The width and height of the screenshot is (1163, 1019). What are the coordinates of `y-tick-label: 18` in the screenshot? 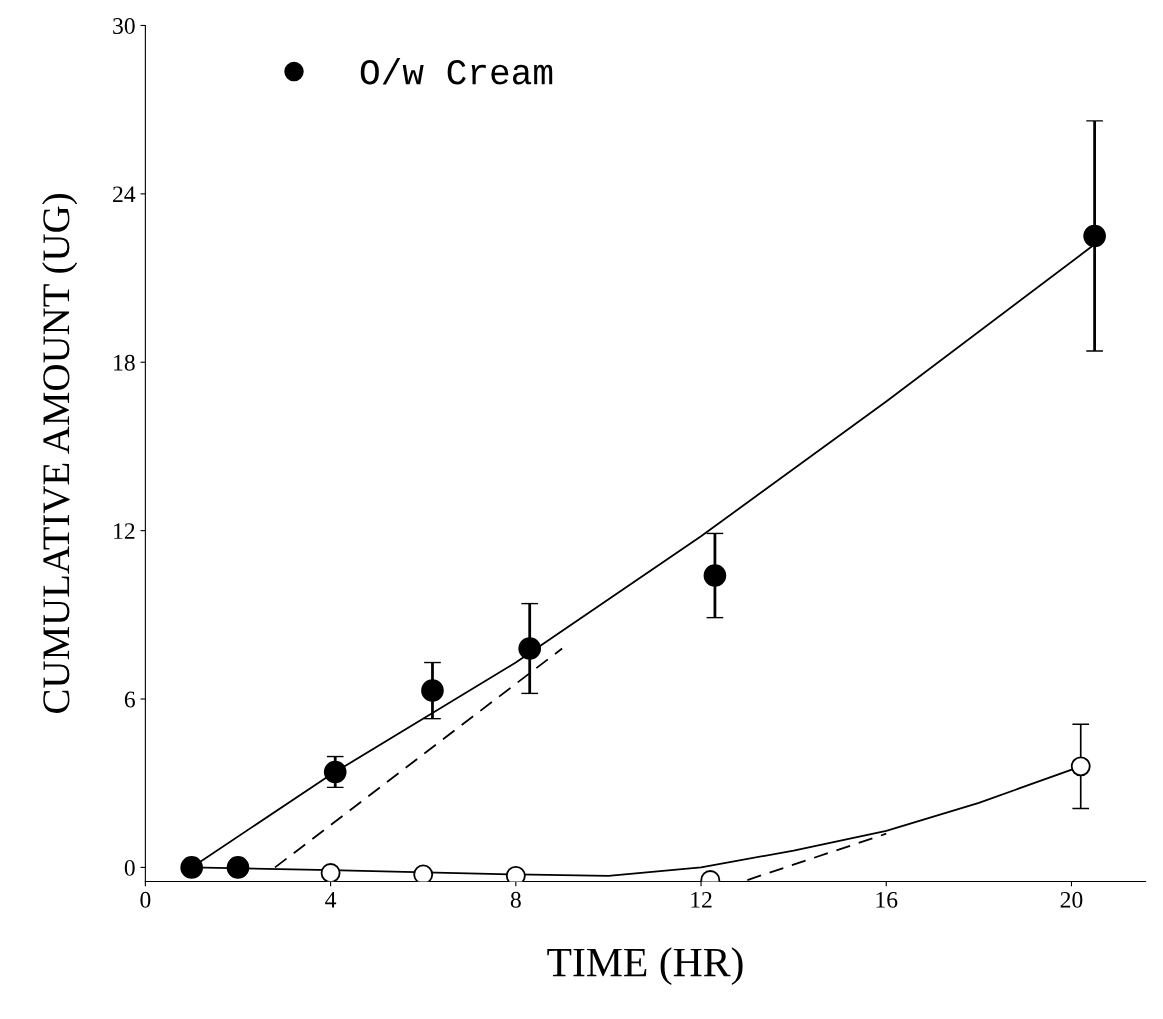 It's located at (124, 362).